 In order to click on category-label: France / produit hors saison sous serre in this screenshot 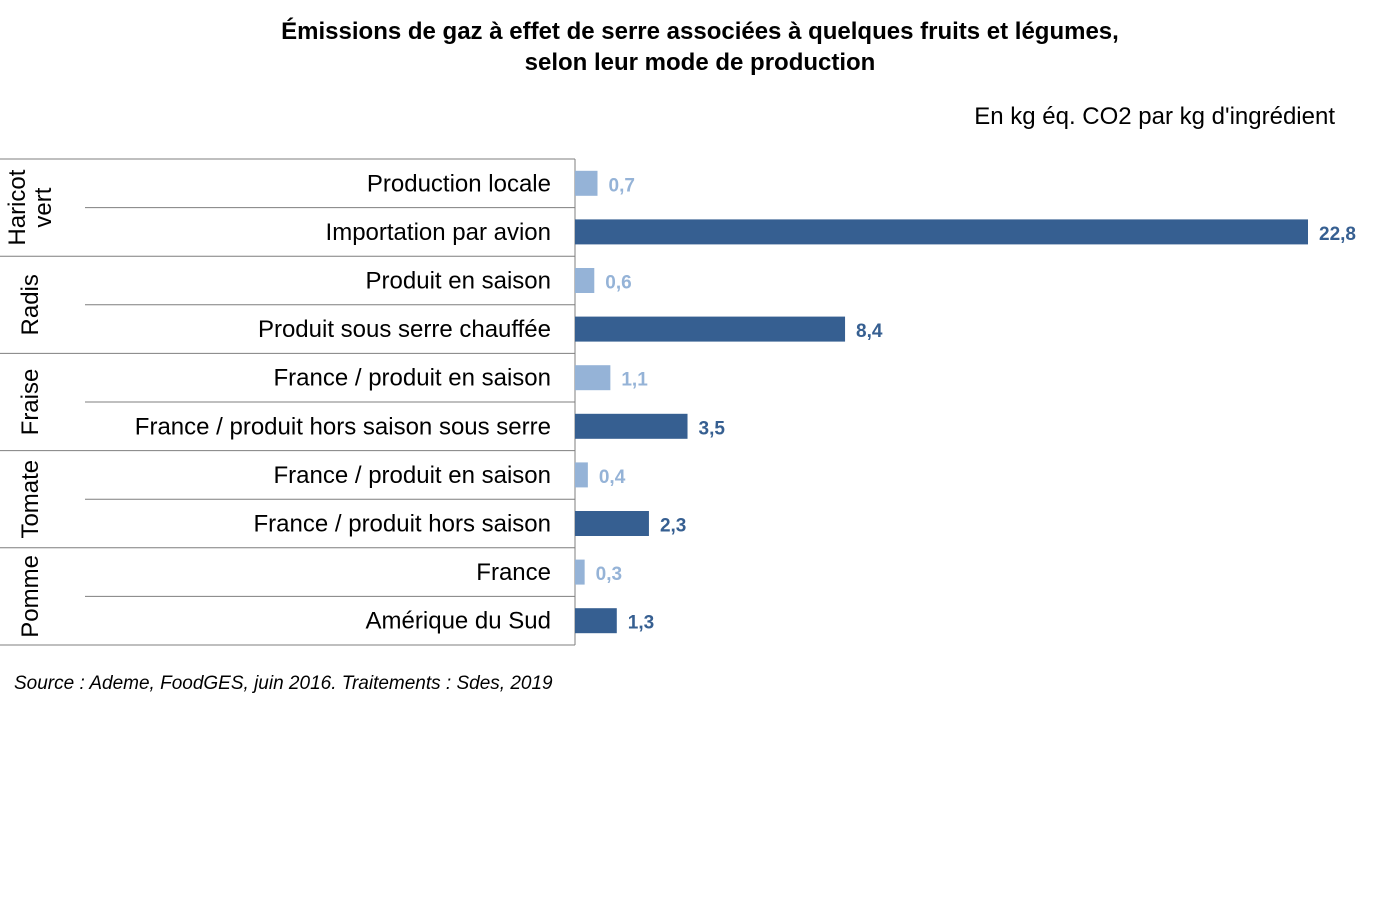, I will do `click(343, 426)`.